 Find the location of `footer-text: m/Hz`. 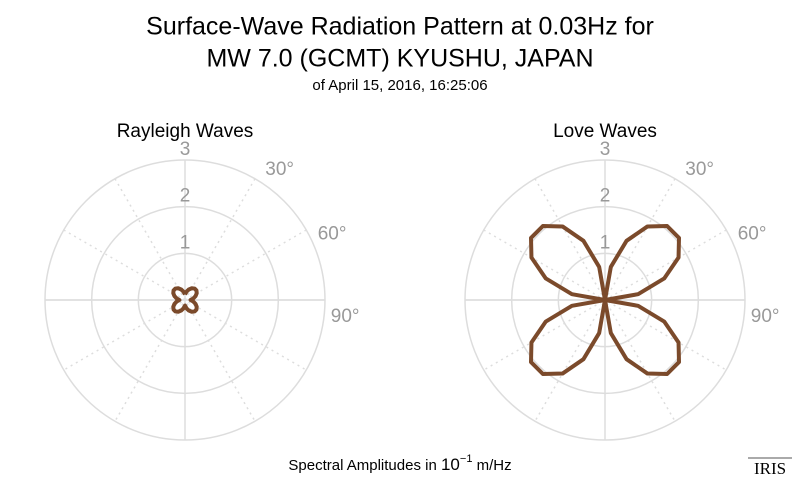

footer-text: m/Hz is located at coordinates (491, 465).